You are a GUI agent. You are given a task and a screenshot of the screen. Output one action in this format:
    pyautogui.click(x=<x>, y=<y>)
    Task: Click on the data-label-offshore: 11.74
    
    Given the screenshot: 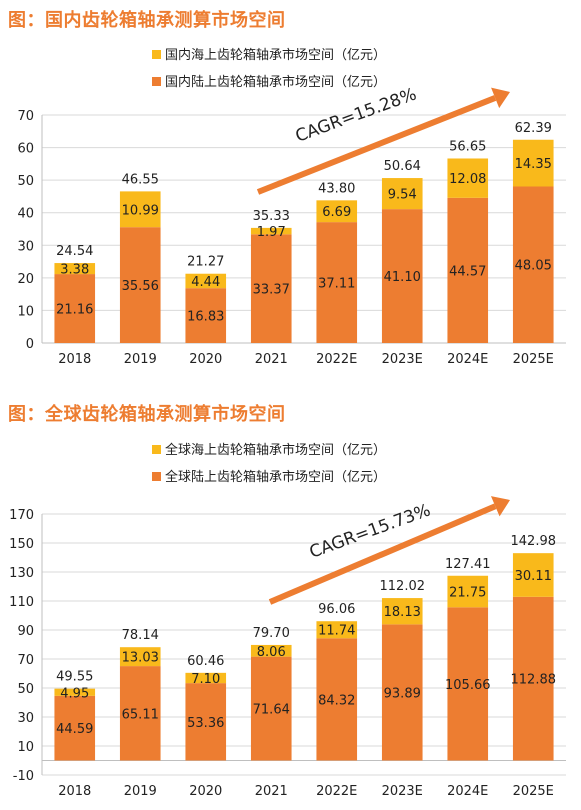 What is the action you would take?
    pyautogui.click(x=336, y=631)
    